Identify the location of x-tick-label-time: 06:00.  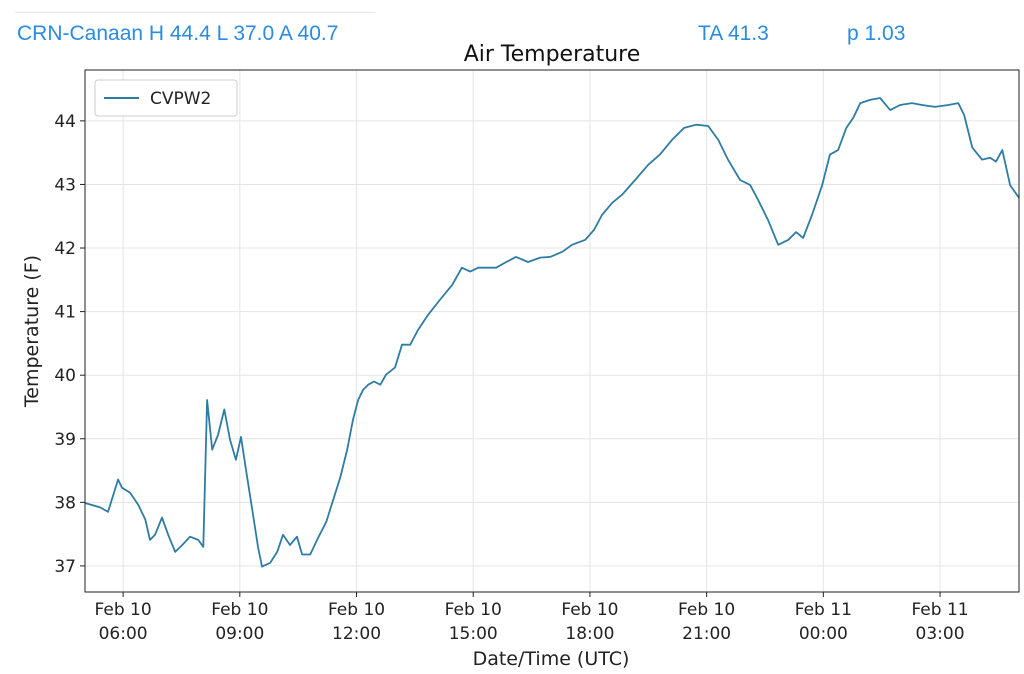
(123, 634).